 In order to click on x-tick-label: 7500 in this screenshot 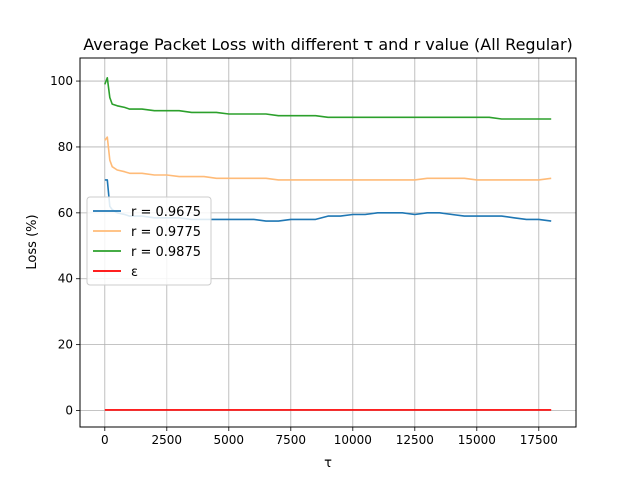, I will do `click(291, 440)`.